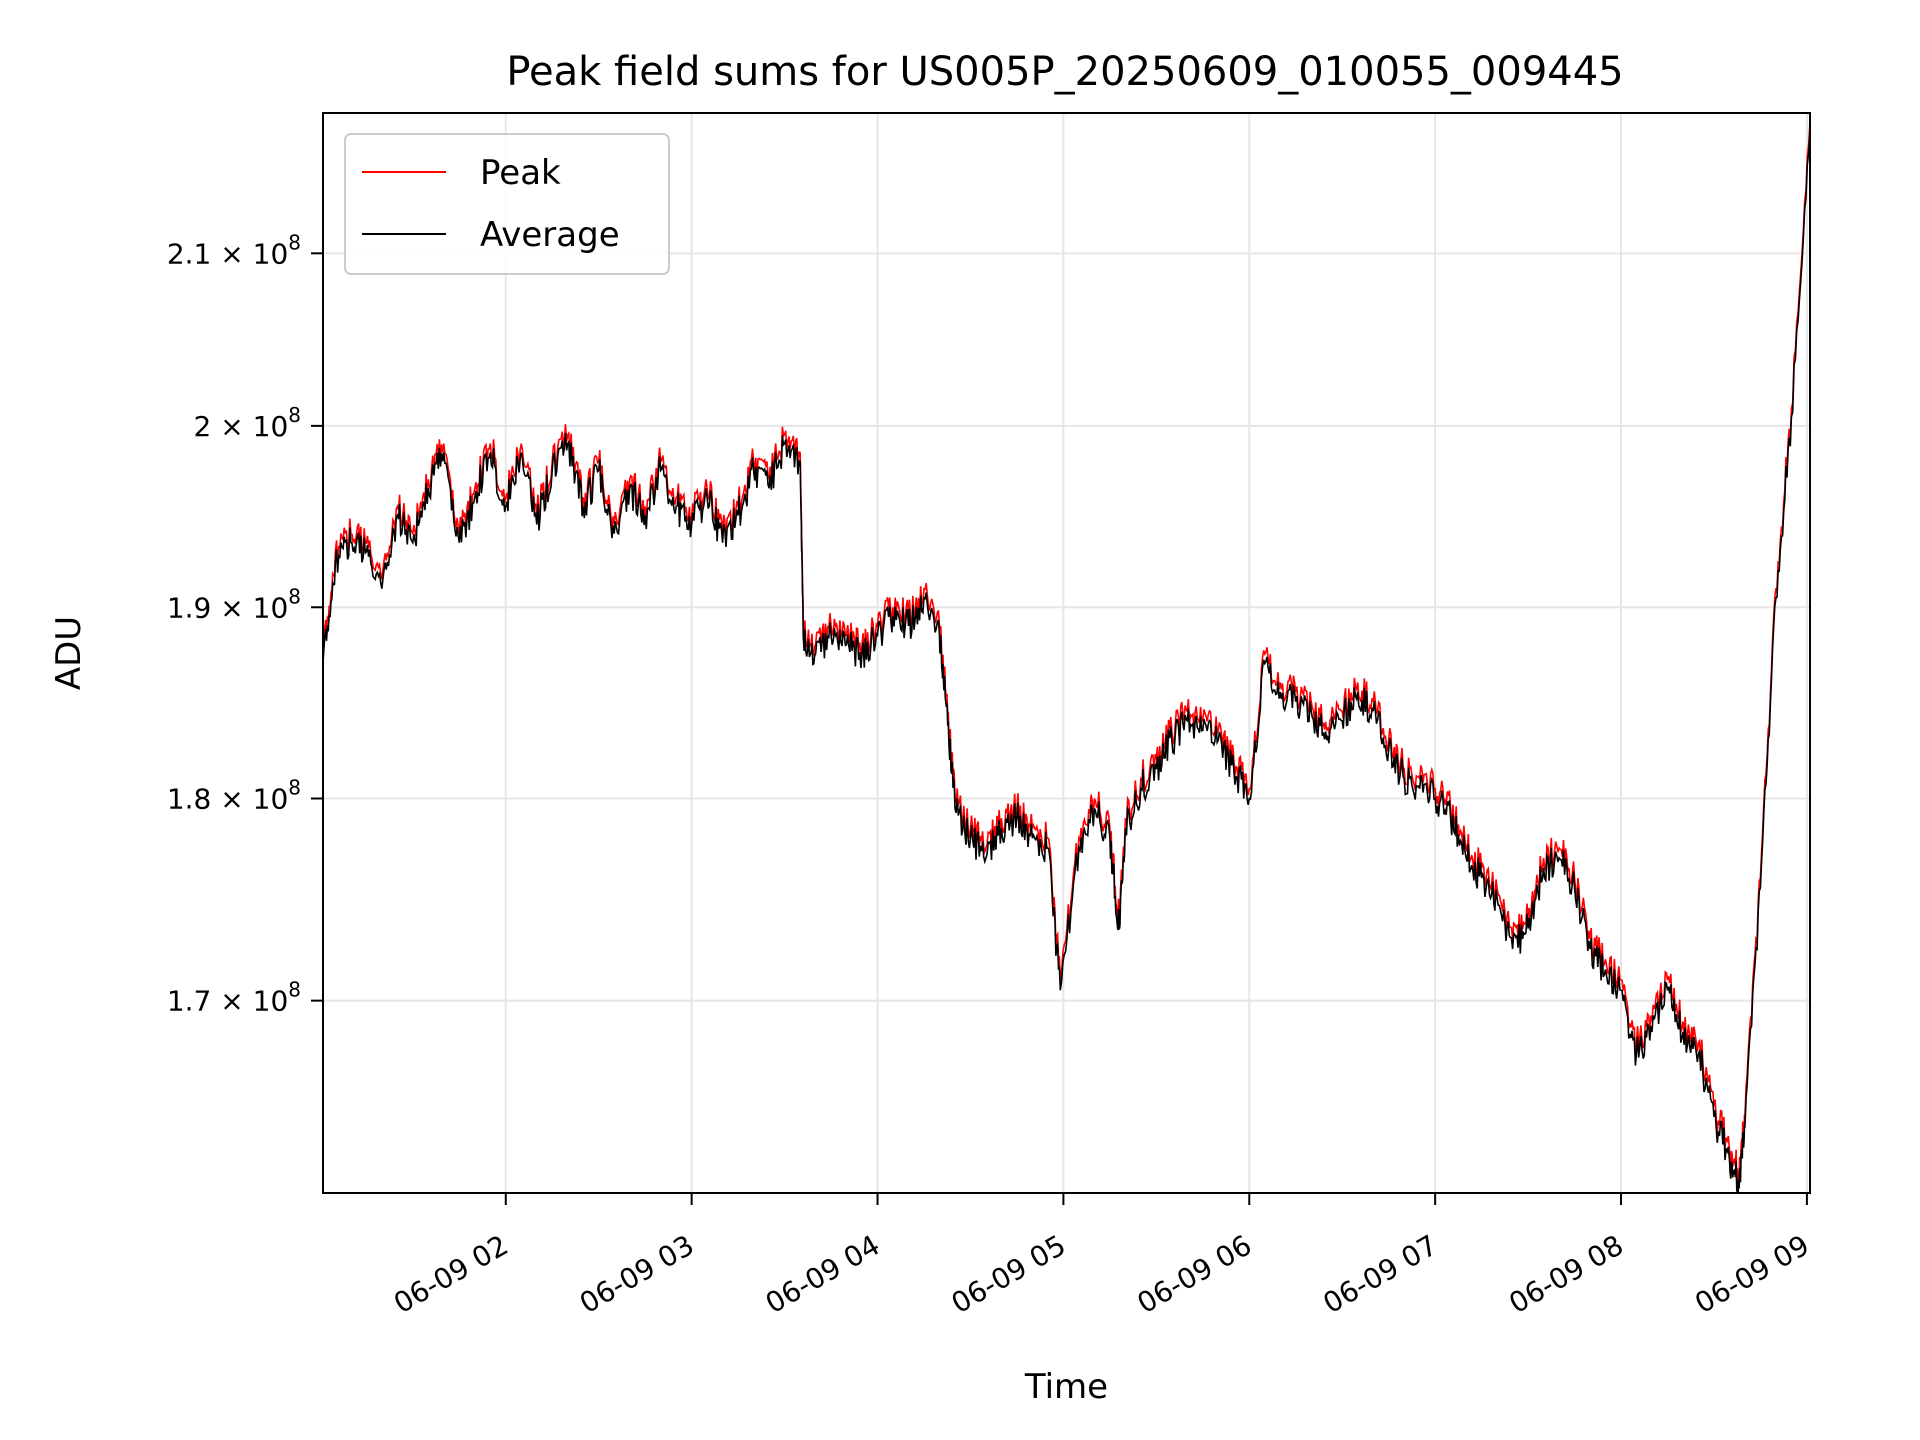  What do you see at coordinates (69, 653) in the screenshot?
I see `y-axis-title: ADU` at bounding box center [69, 653].